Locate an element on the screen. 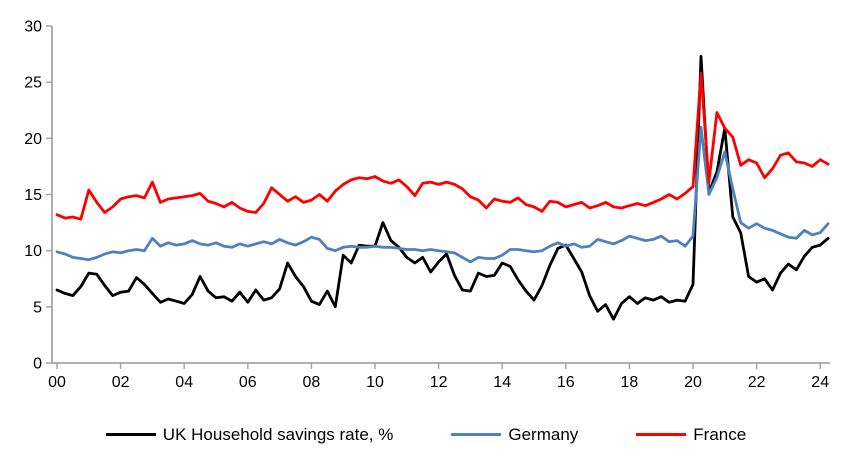 This screenshot has width=852, height=476. x-tick-label: 00 is located at coordinates (57, 382).